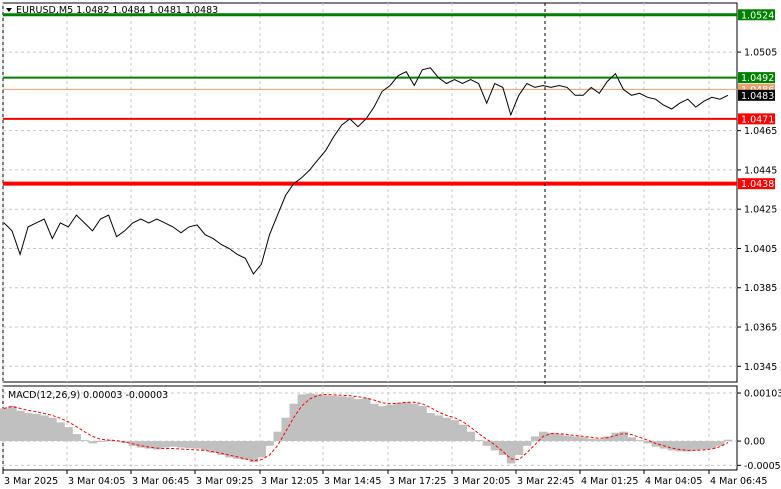  Describe the element at coordinates (609, 481) in the screenshot. I see `time-tick-label: 4 Mar 01:25` at that location.